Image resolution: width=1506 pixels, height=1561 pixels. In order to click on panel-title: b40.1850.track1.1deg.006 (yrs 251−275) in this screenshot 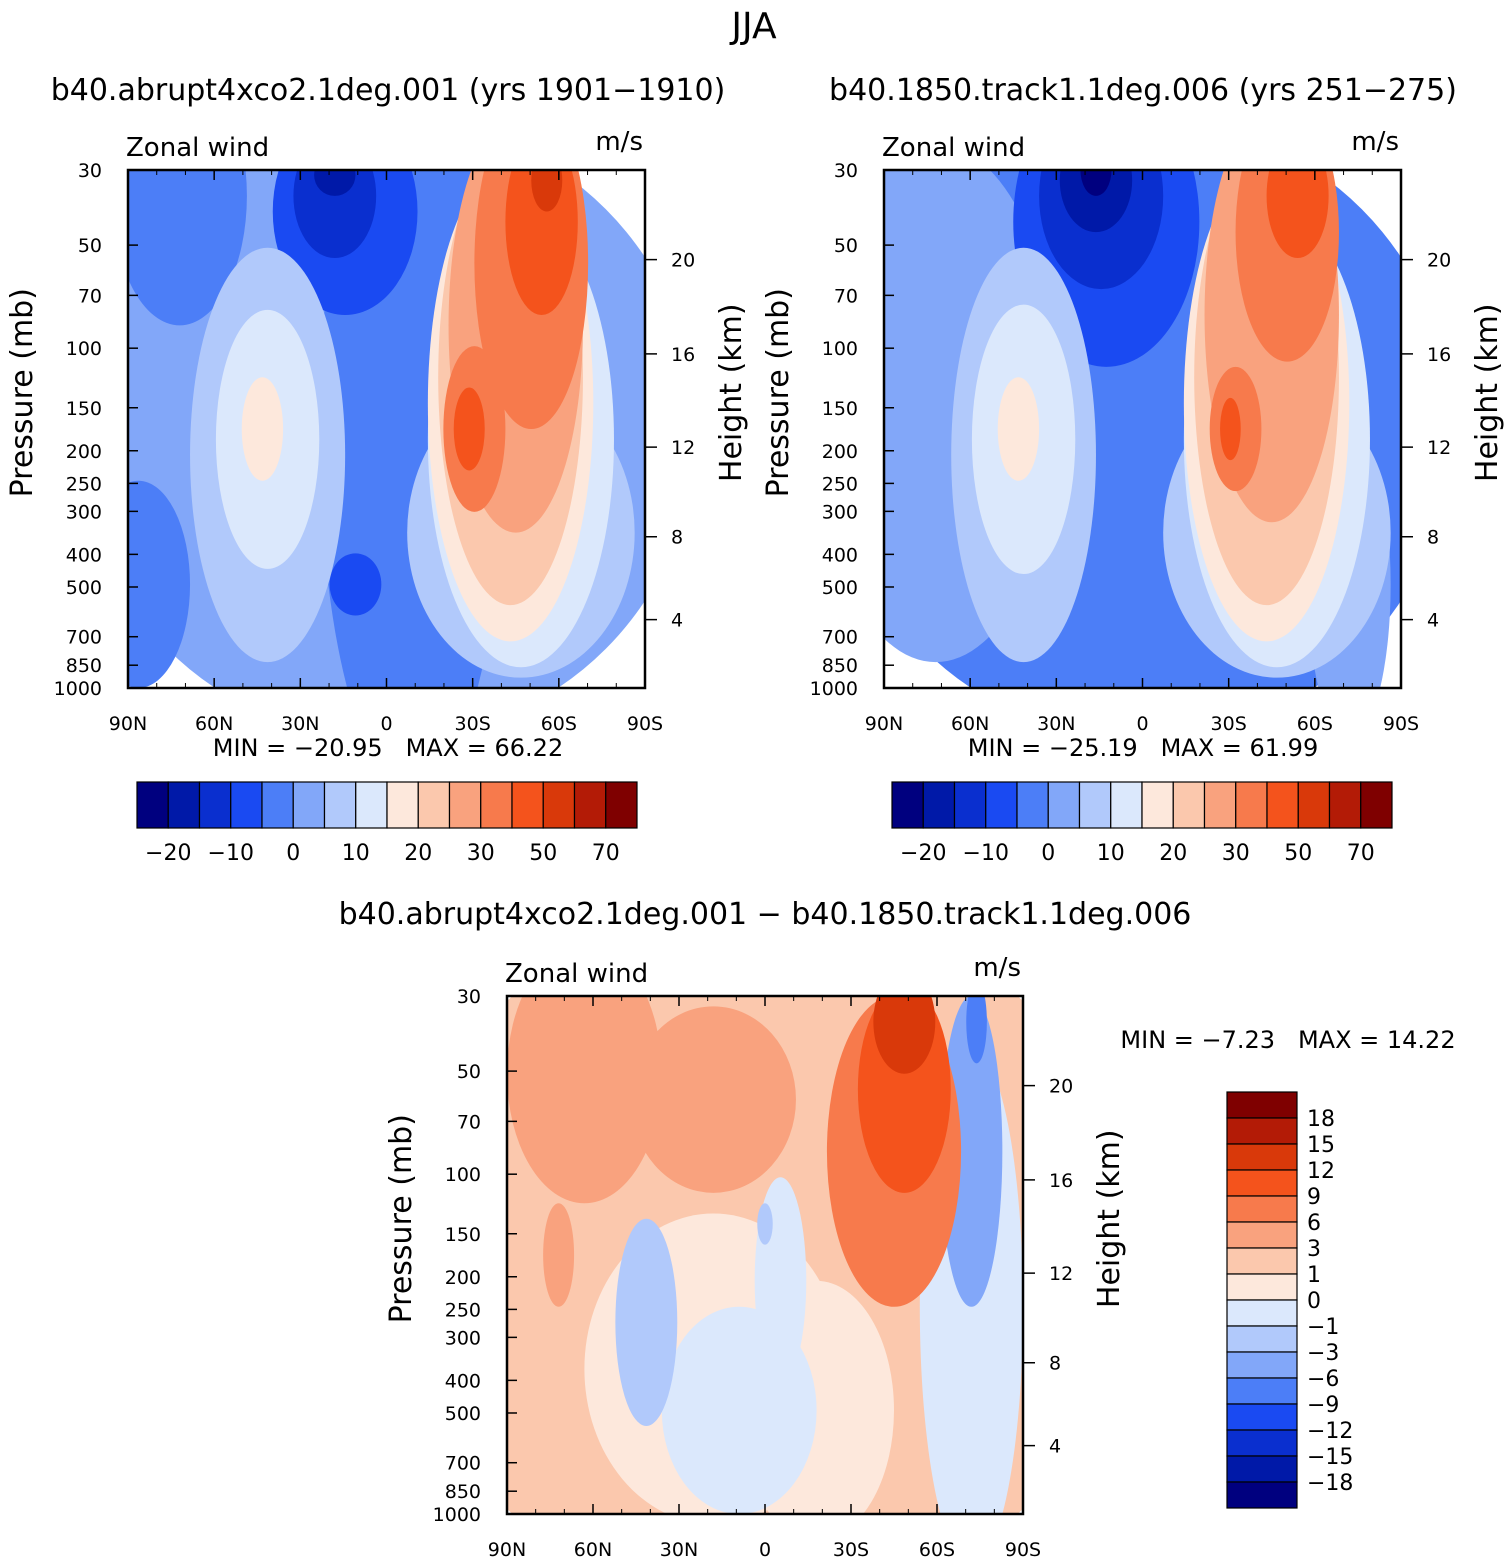, I will do `click(1143, 90)`.